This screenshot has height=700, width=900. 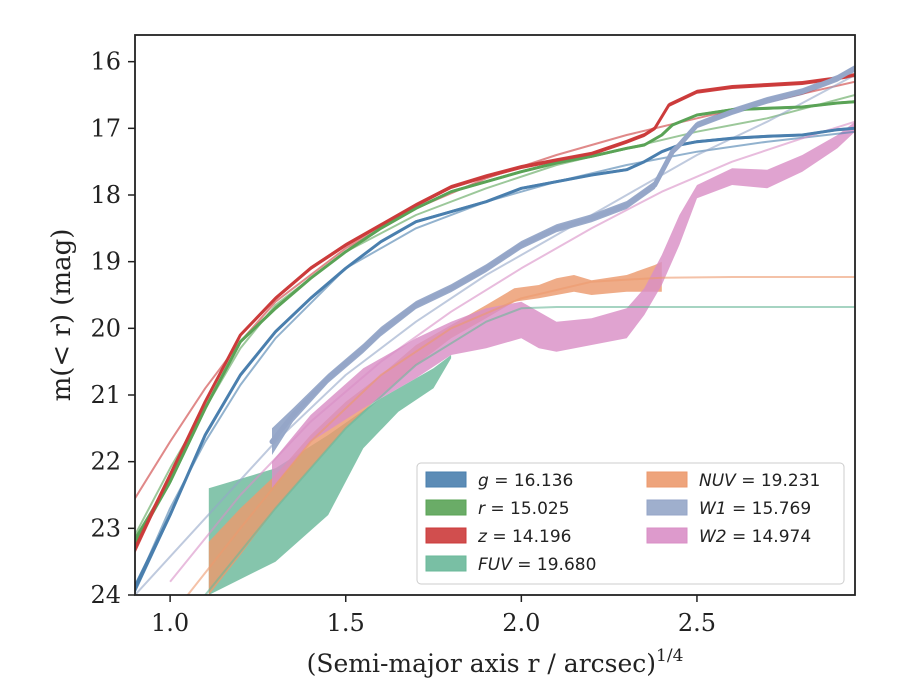 What do you see at coordinates (446, 479) in the screenshot?
I see `legend-swatch-g` at bounding box center [446, 479].